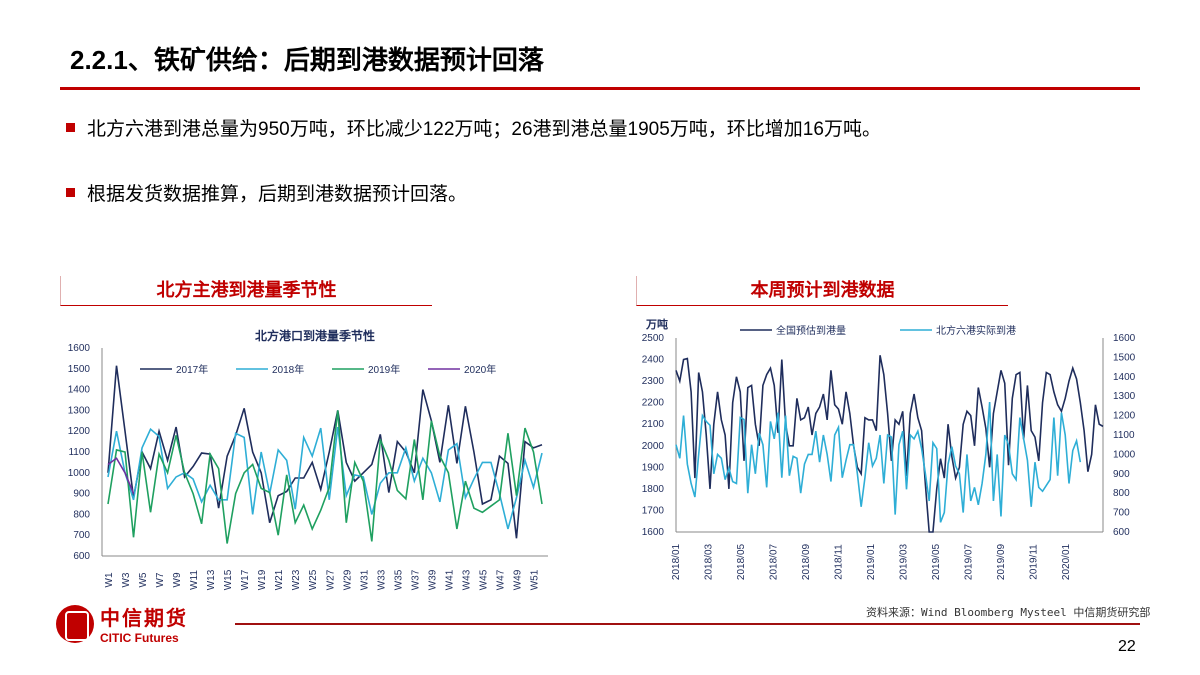  I want to click on right-x-tick: 2019/09, so click(1001, 561).